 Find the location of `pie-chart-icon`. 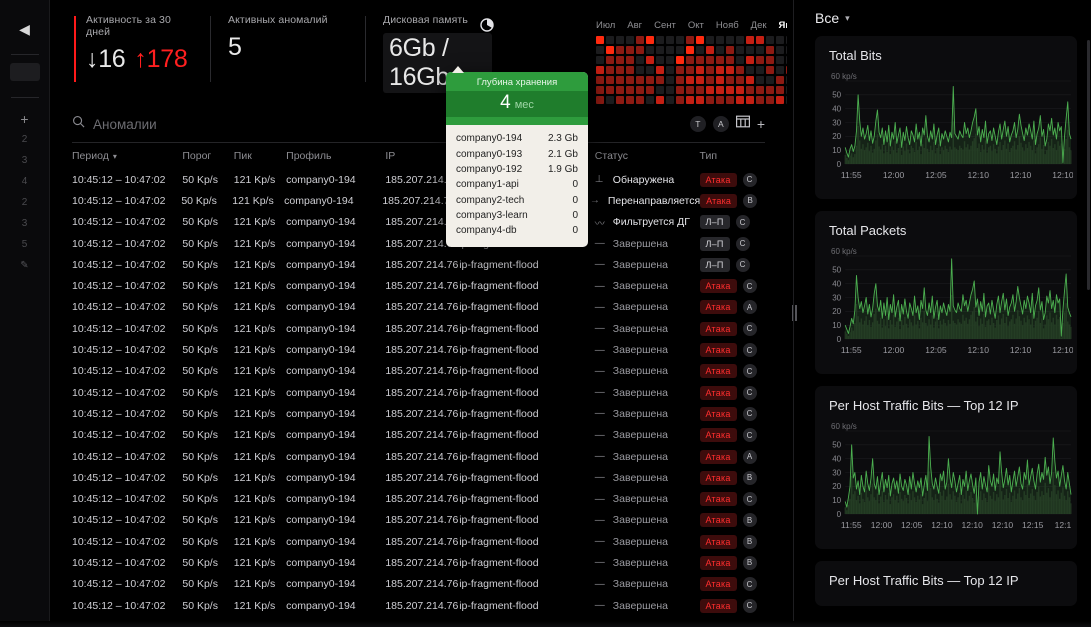

pie-chart-icon is located at coordinates (487, 27).